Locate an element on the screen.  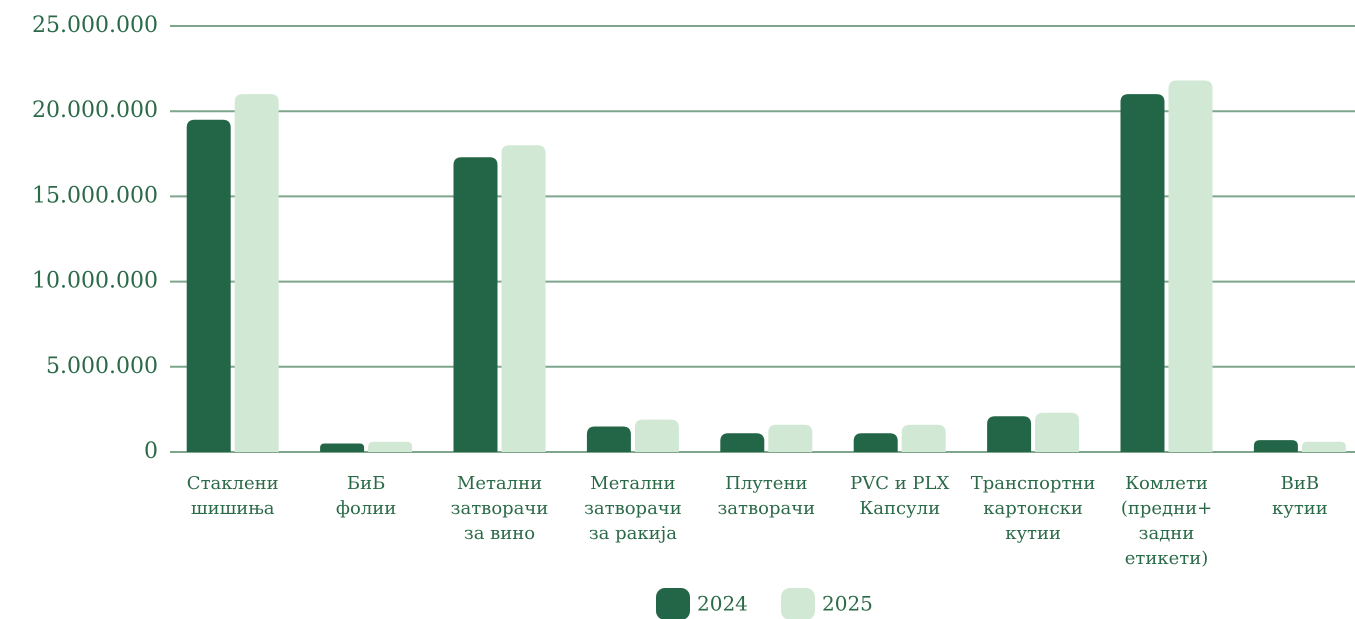
y-tick-label: 10.000.000 is located at coordinates (95, 281).